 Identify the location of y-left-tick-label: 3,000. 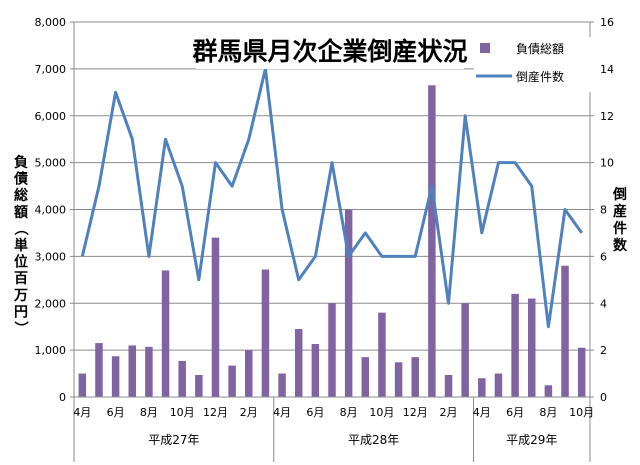
(51, 256).